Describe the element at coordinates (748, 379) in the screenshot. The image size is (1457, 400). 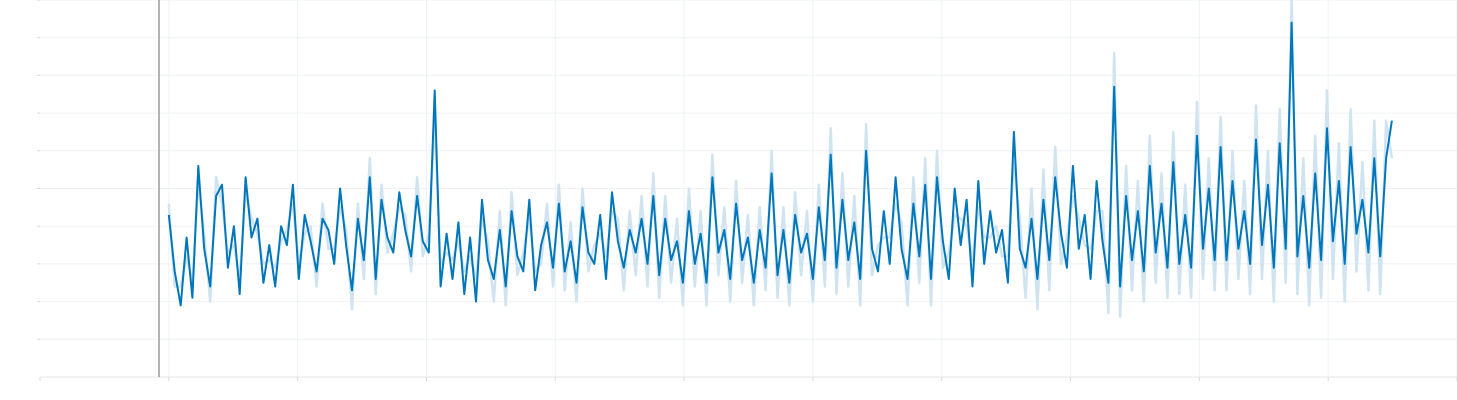
I see `x-axis-ticks` at that location.